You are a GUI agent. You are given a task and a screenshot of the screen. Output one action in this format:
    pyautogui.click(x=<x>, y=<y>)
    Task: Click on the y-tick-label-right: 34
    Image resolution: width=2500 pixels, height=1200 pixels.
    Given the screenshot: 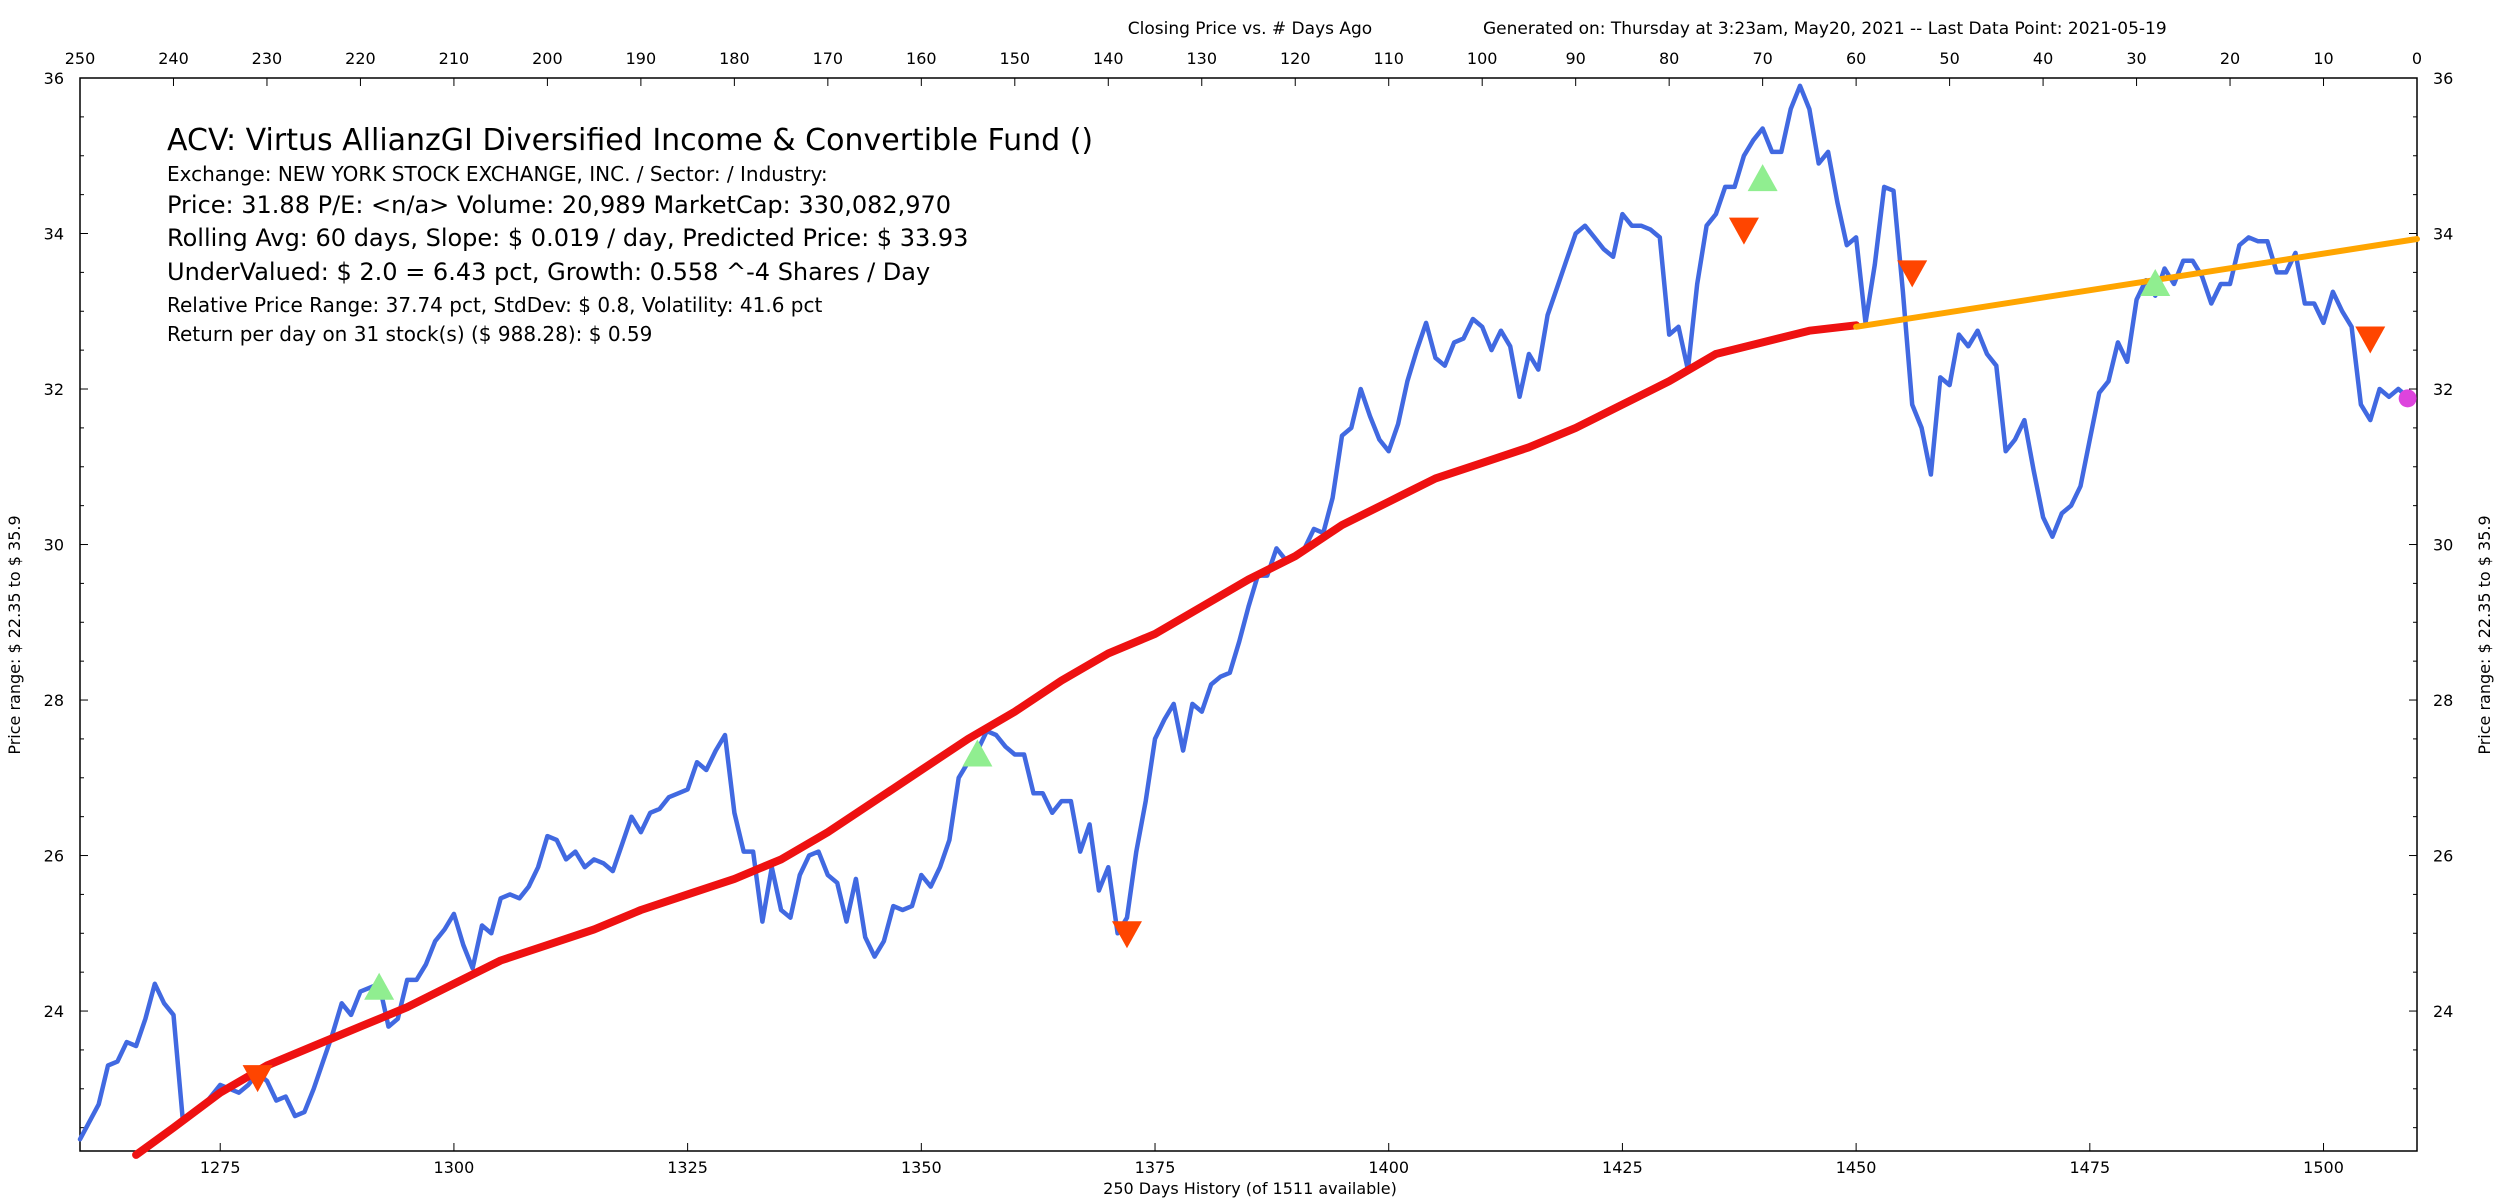 What is the action you would take?
    pyautogui.click(x=2443, y=234)
    